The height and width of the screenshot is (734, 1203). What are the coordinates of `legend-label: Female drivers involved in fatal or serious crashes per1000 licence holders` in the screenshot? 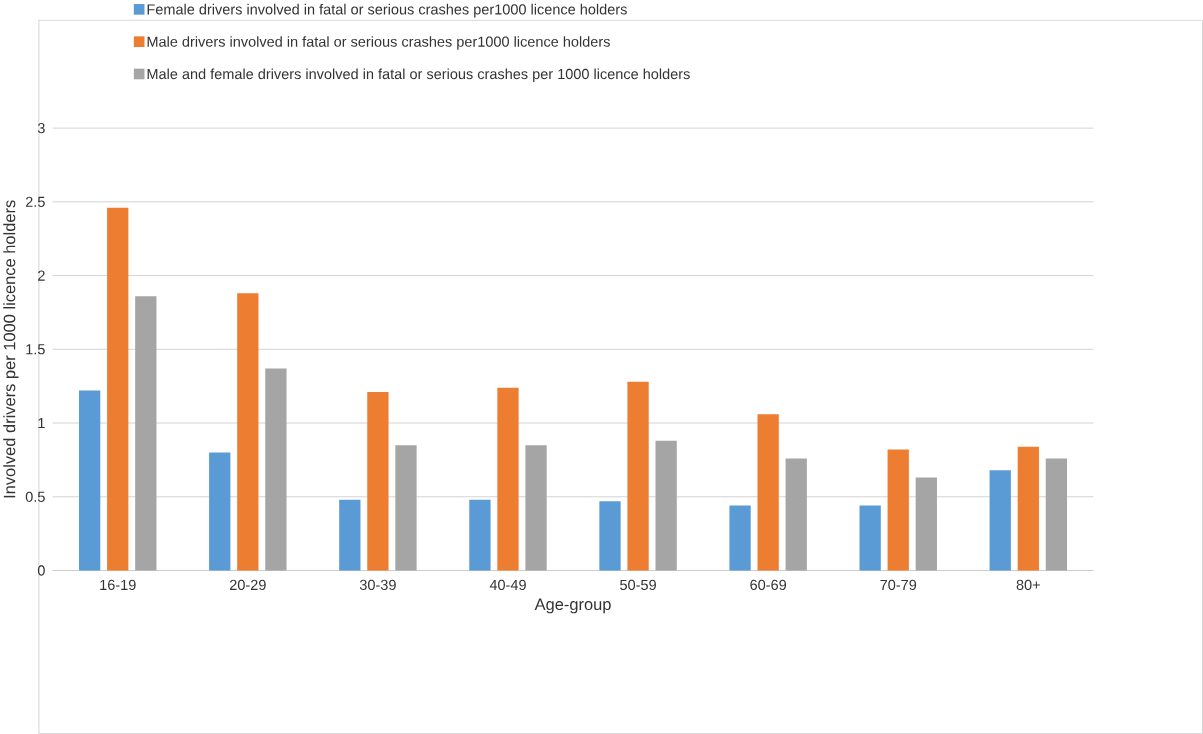 It's located at (387, 10).